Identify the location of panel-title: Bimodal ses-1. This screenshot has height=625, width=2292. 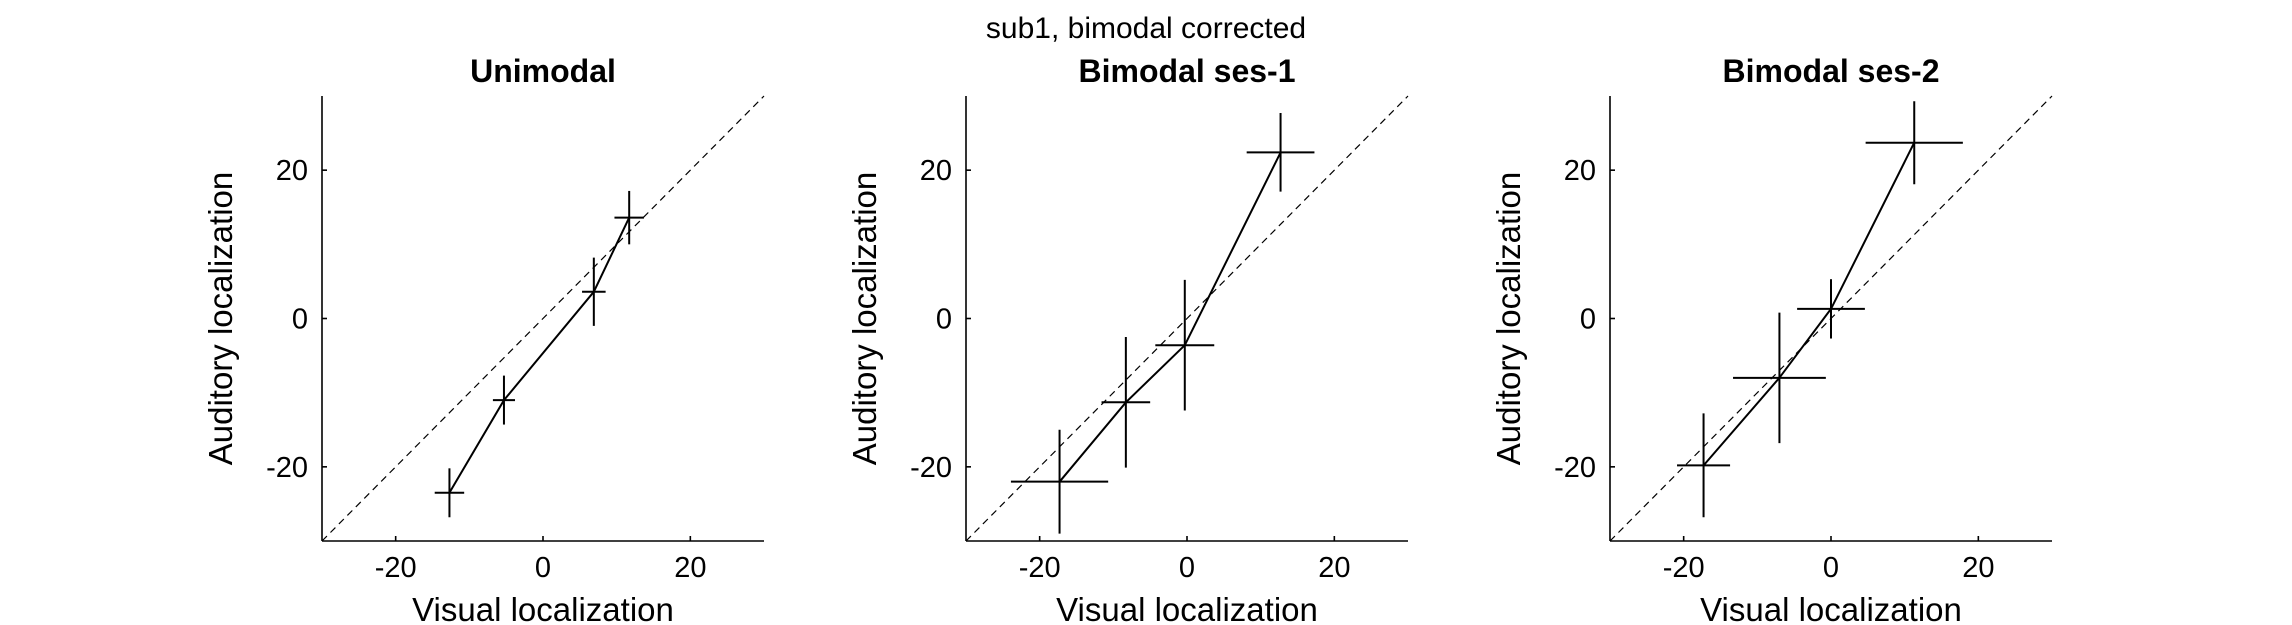
(1187, 71).